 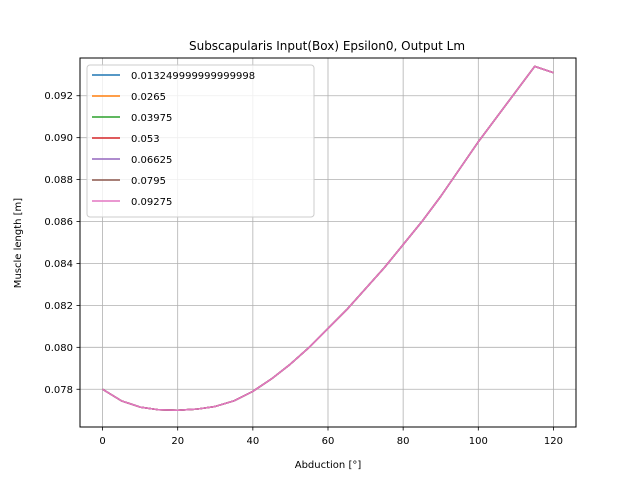 I want to click on legend-box, so click(x=200, y=141).